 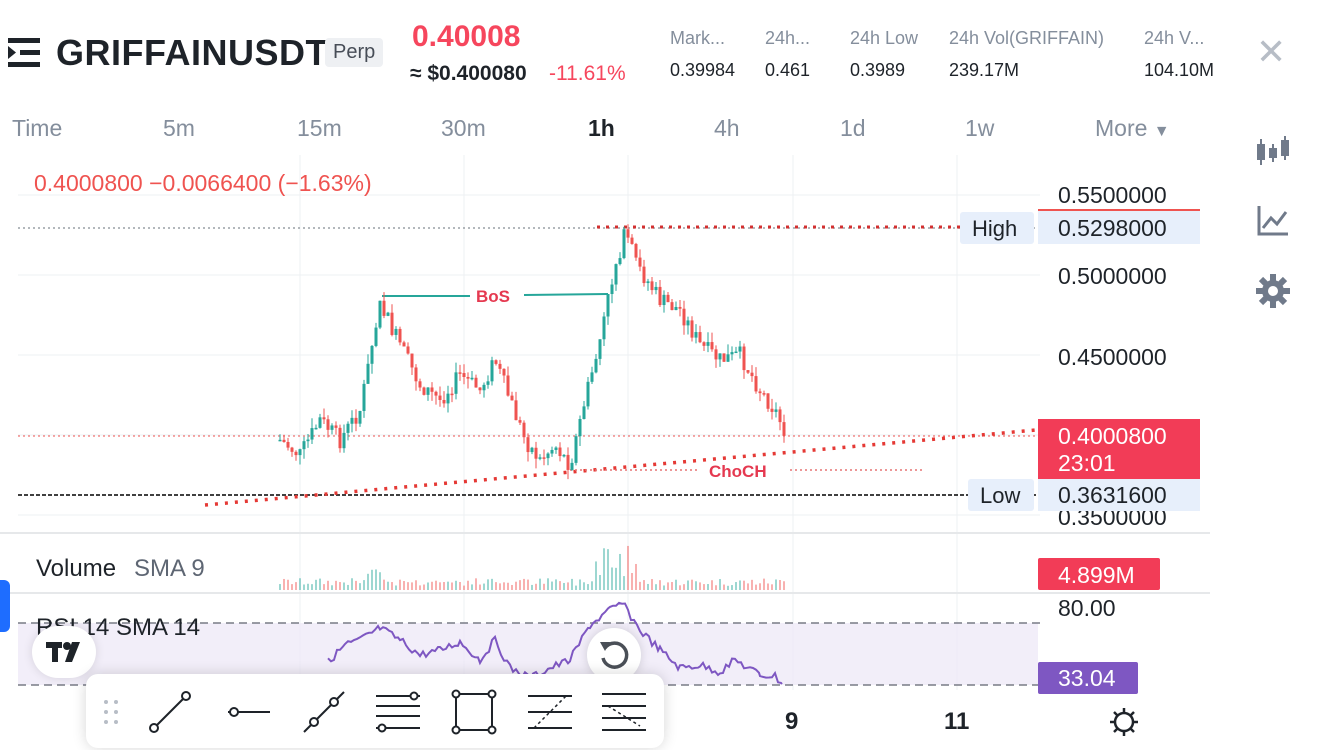 What do you see at coordinates (601, 128) in the screenshot?
I see `tf-1h: 1h` at bounding box center [601, 128].